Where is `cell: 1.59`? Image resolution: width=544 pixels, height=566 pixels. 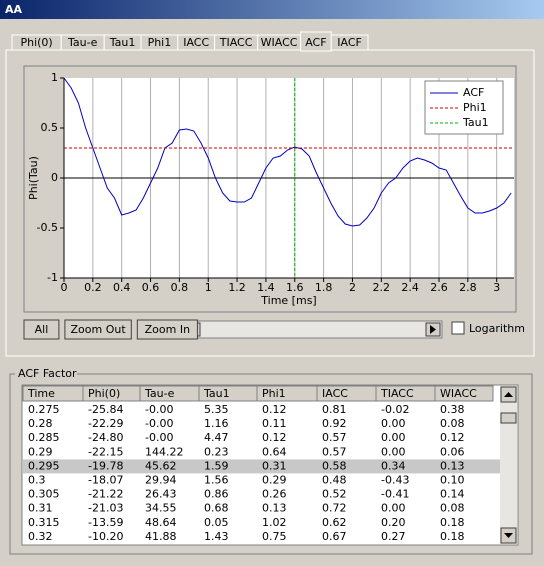
cell: 1.59 is located at coordinates (216, 465).